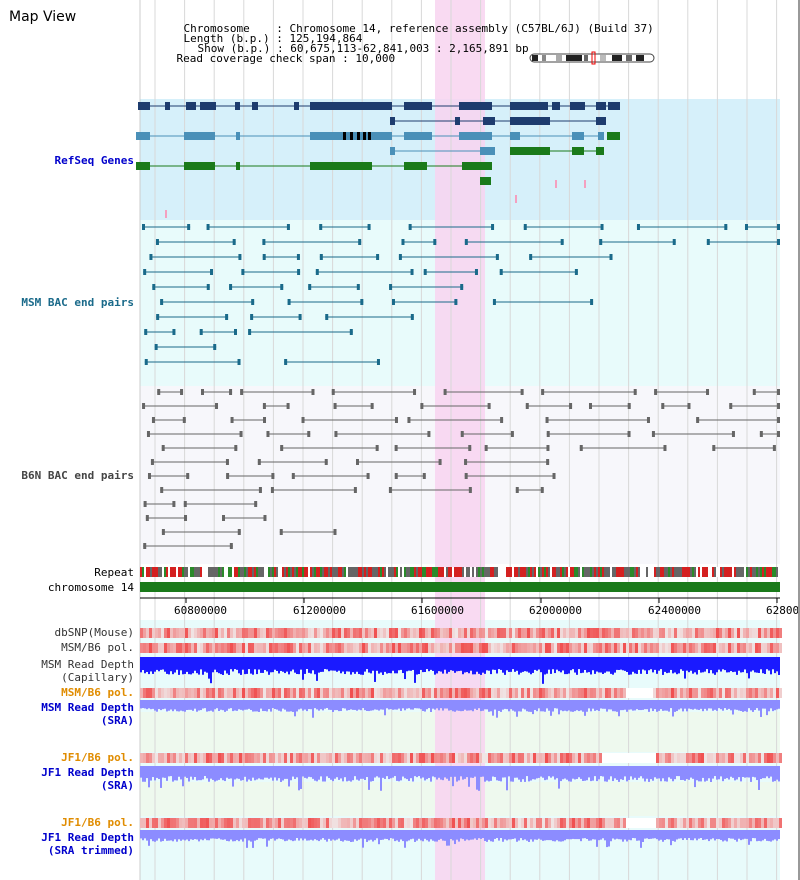 Image resolution: width=800 pixels, height=880 pixels. What do you see at coordinates (77, 302) in the screenshot?
I see `track-label-msm-bac: MSM BAC end pairs` at bounding box center [77, 302].